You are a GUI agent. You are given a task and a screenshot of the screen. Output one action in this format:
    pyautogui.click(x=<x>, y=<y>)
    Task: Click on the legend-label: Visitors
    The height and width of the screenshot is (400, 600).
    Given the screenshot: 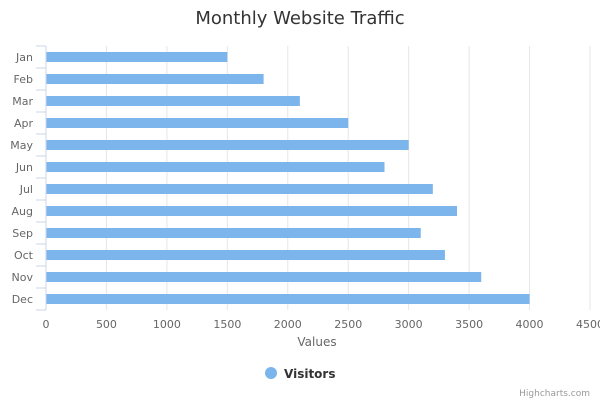 What is the action you would take?
    pyautogui.click(x=310, y=374)
    